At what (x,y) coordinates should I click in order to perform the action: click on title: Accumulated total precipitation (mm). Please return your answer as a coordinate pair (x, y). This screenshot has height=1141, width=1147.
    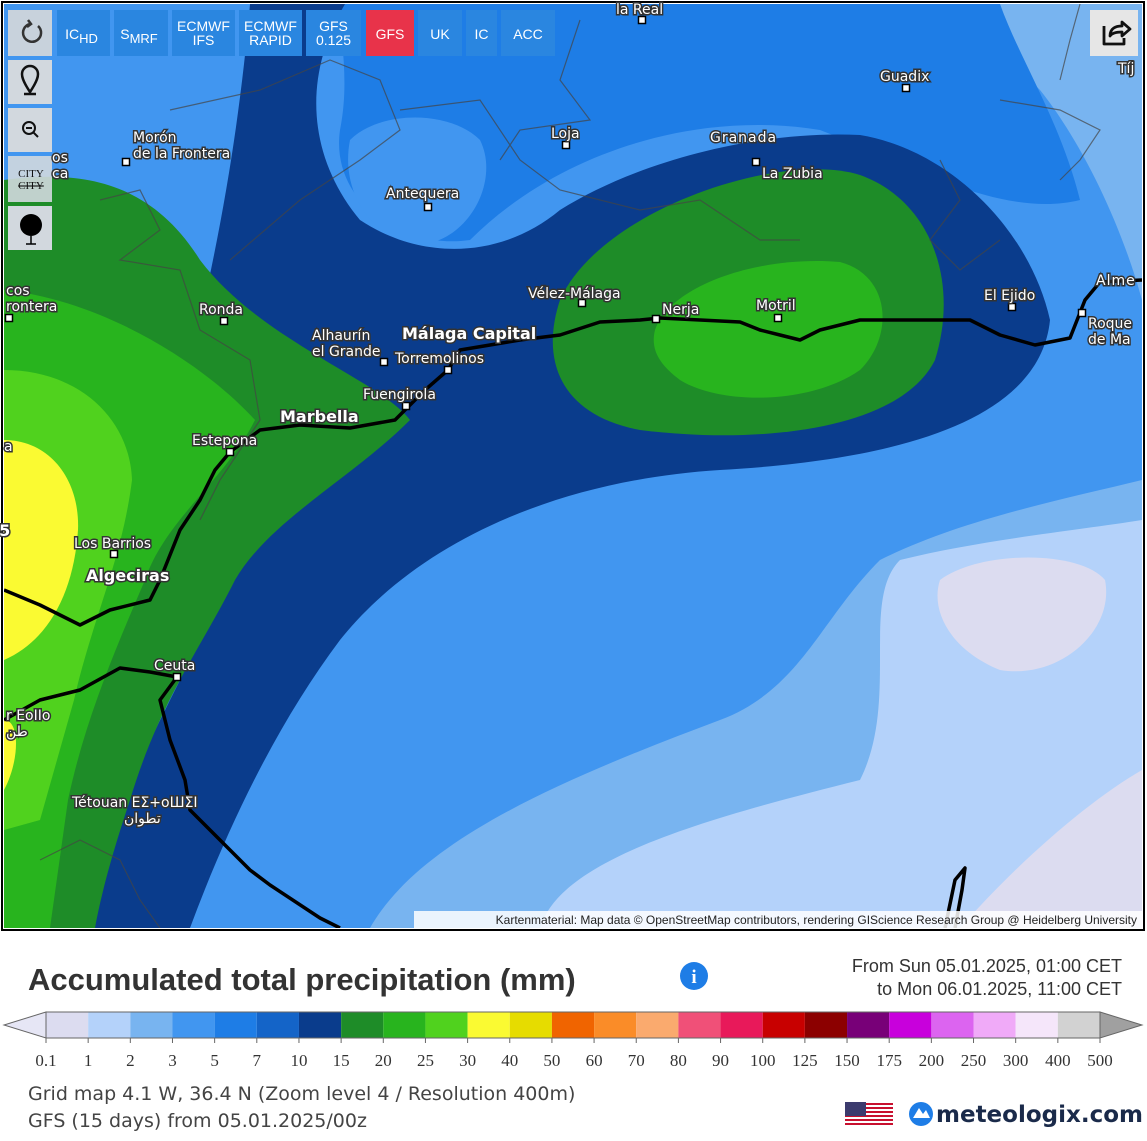
    Looking at the image, I should click on (302, 979).